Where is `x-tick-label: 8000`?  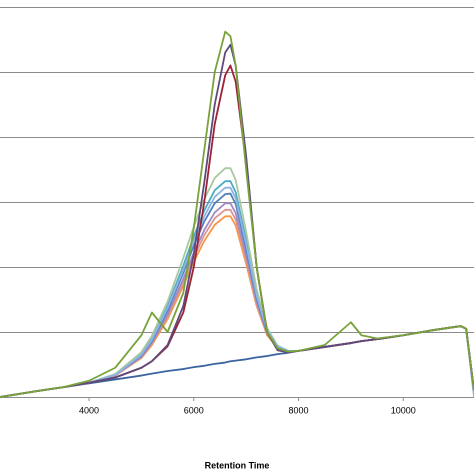
x-tick-label: 8000 is located at coordinates (299, 410).